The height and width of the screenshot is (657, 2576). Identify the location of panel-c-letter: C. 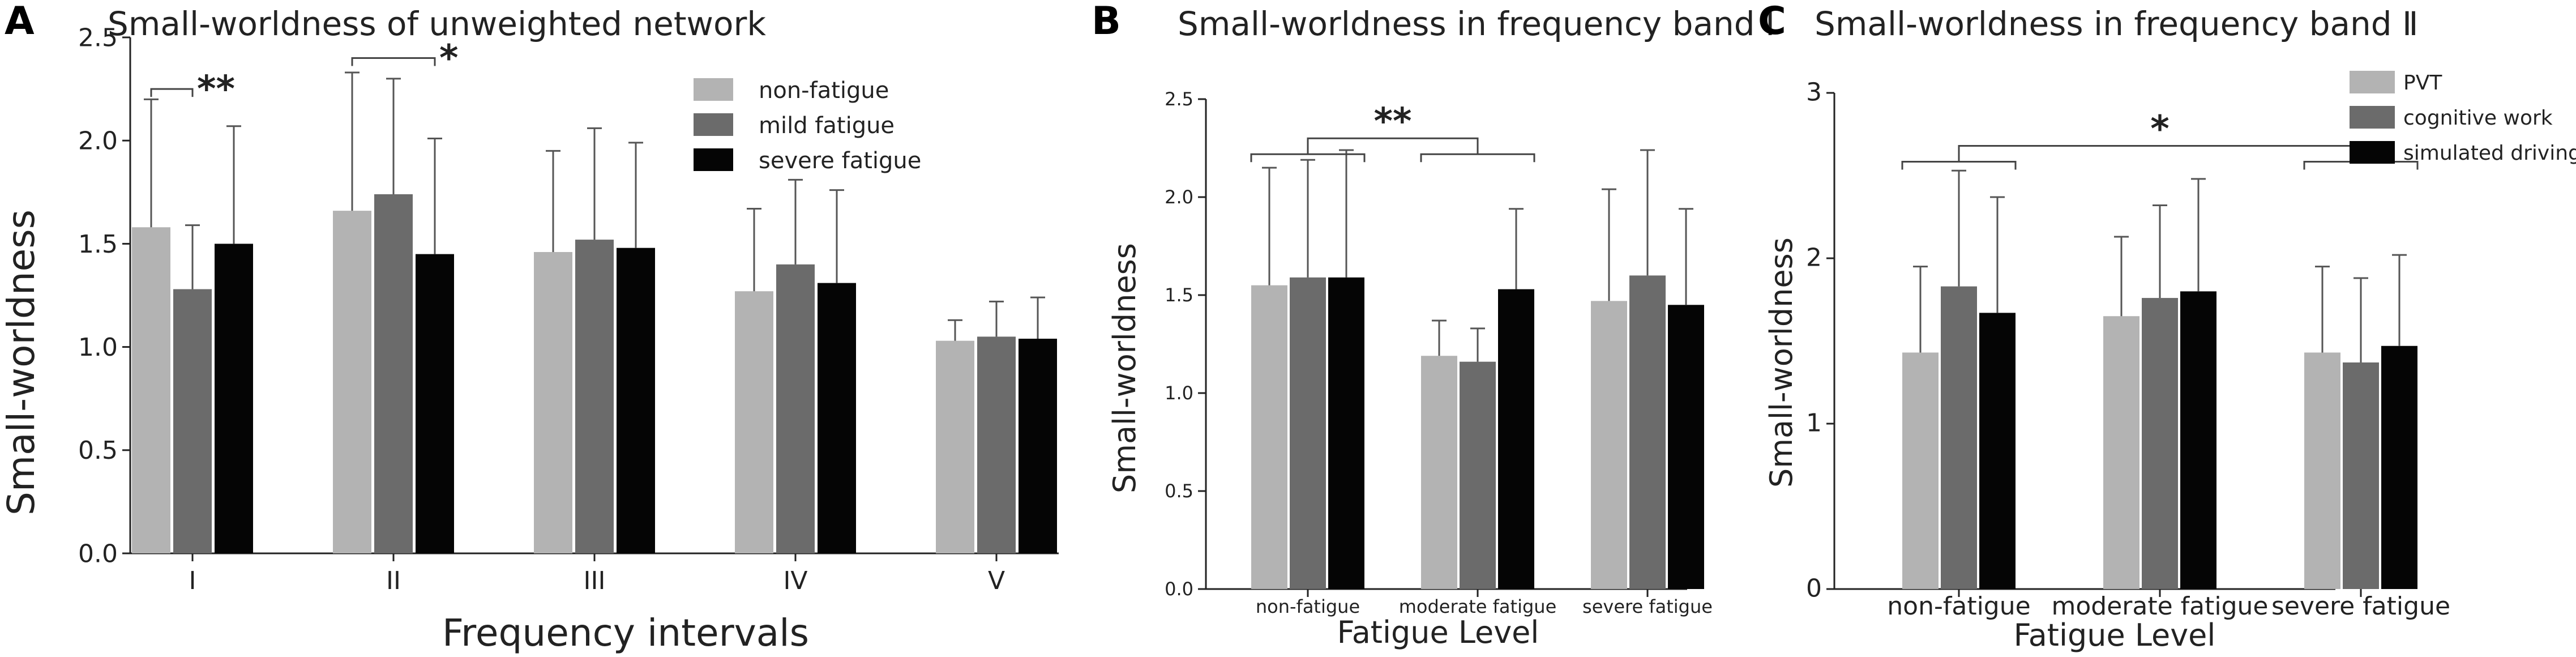
(1772, 22).